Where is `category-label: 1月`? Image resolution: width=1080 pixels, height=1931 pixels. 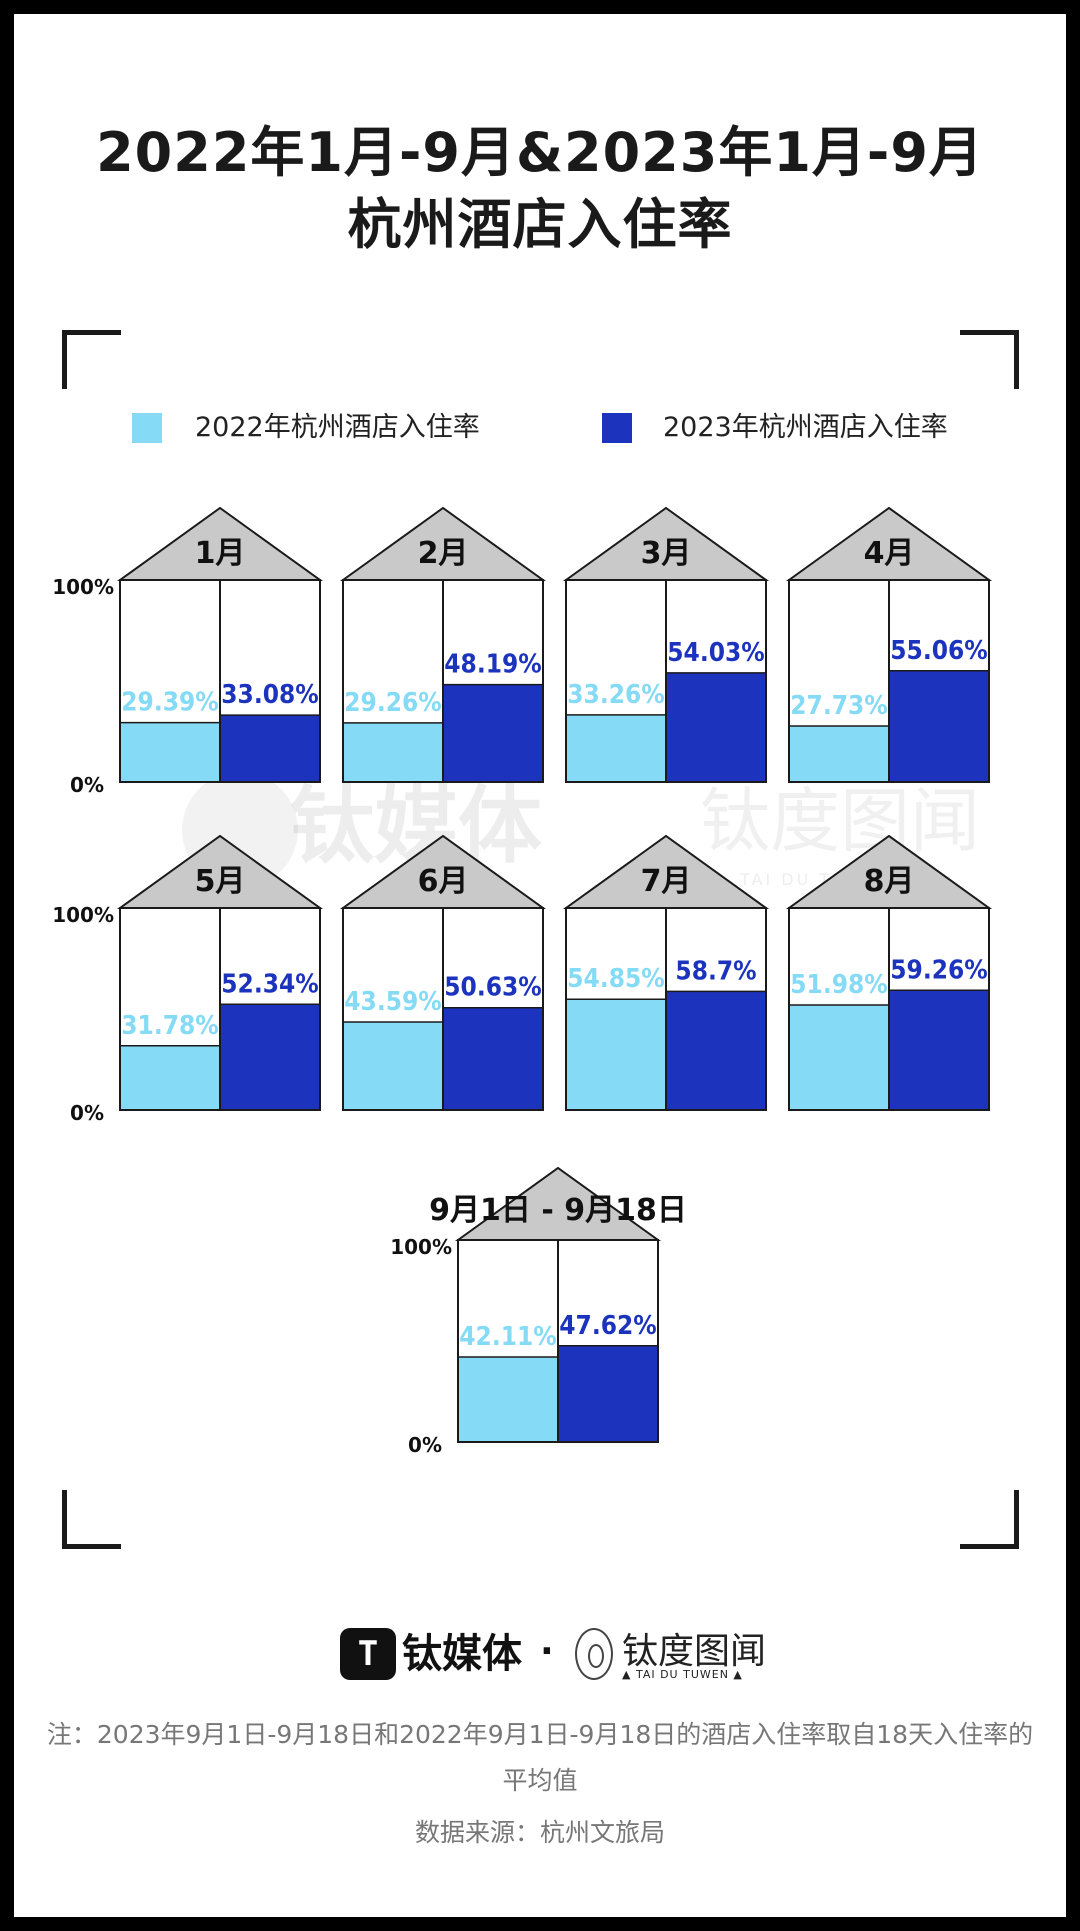
category-label: 1月 is located at coordinates (220, 553).